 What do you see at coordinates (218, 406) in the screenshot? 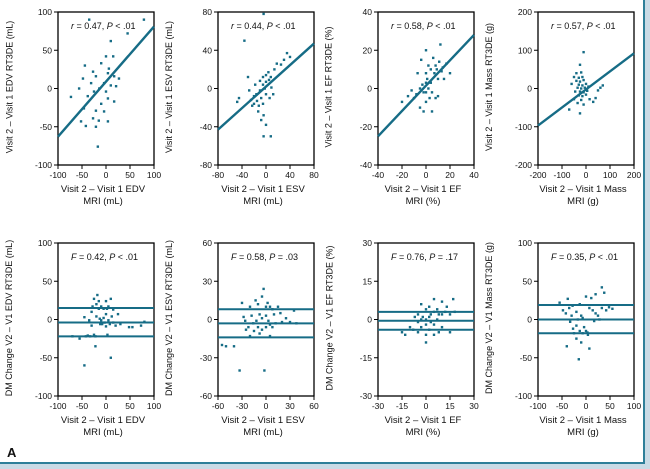
I see `x-tick-label: -60` at bounding box center [218, 406].